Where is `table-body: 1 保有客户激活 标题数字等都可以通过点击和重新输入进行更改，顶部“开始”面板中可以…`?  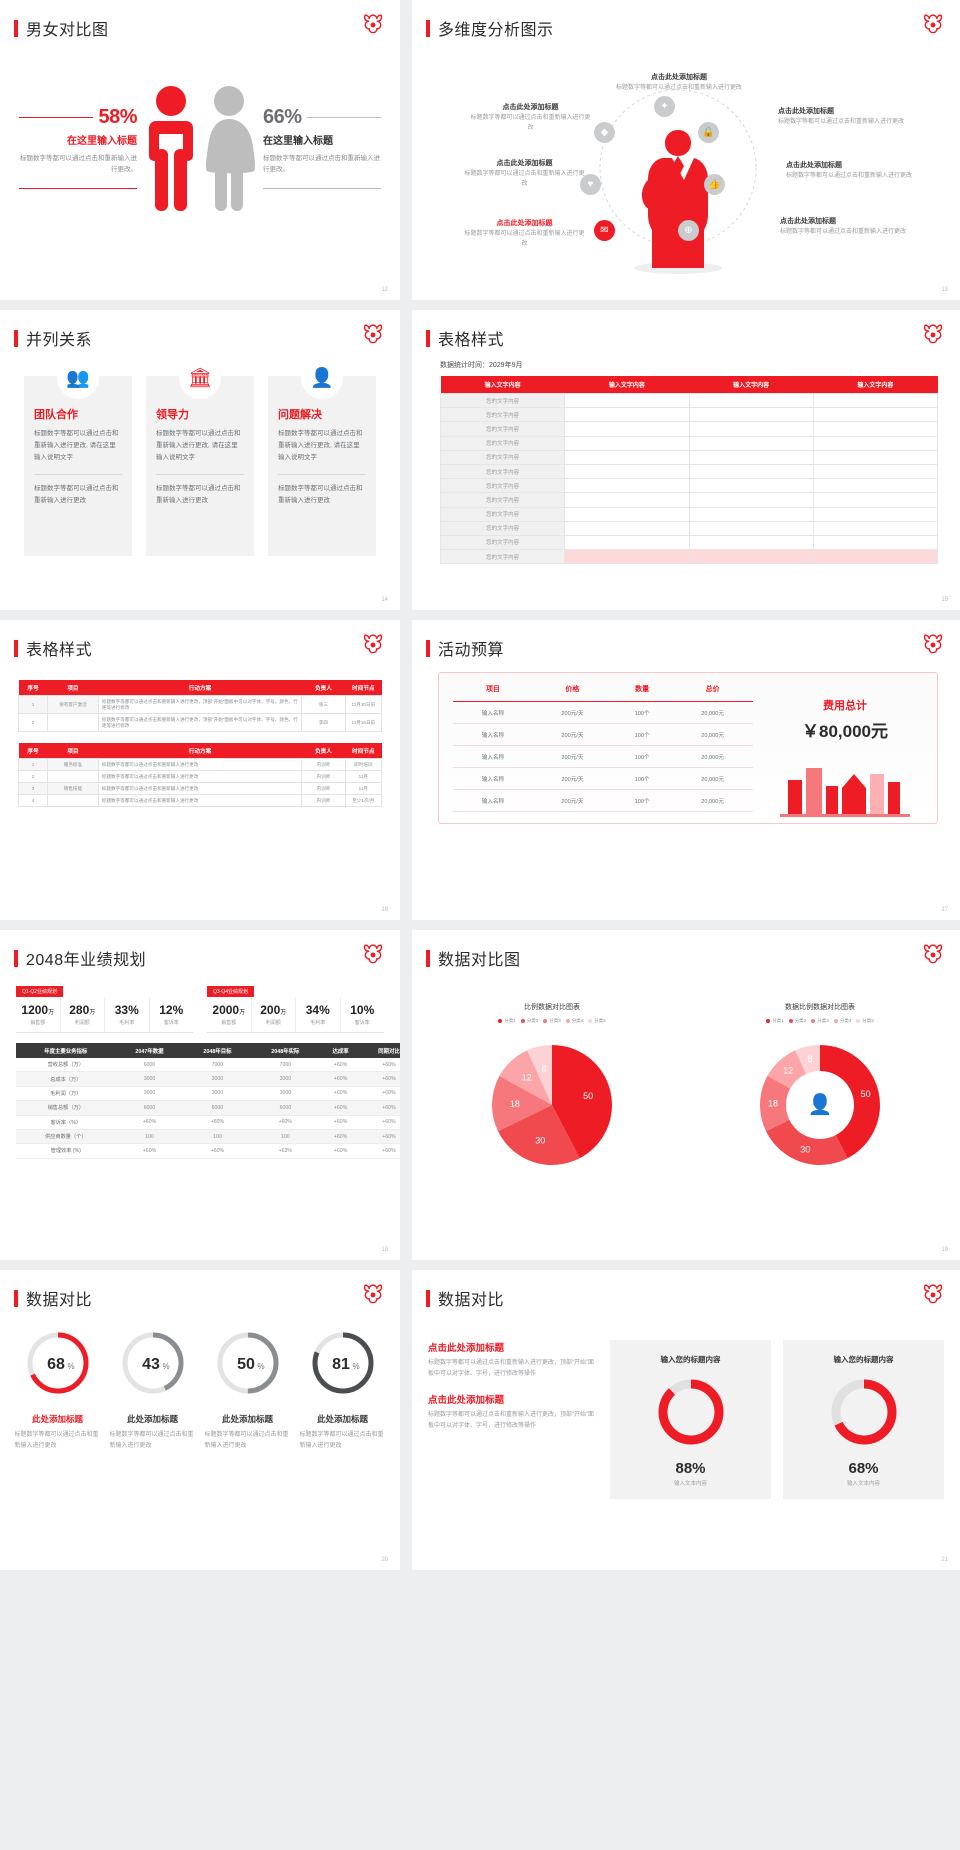
table-body: 1 保有客户激活 标题数字等都可以通过点击和重新输入进行更改，顶部“开始”面板中可以… is located at coordinates (200, 713).